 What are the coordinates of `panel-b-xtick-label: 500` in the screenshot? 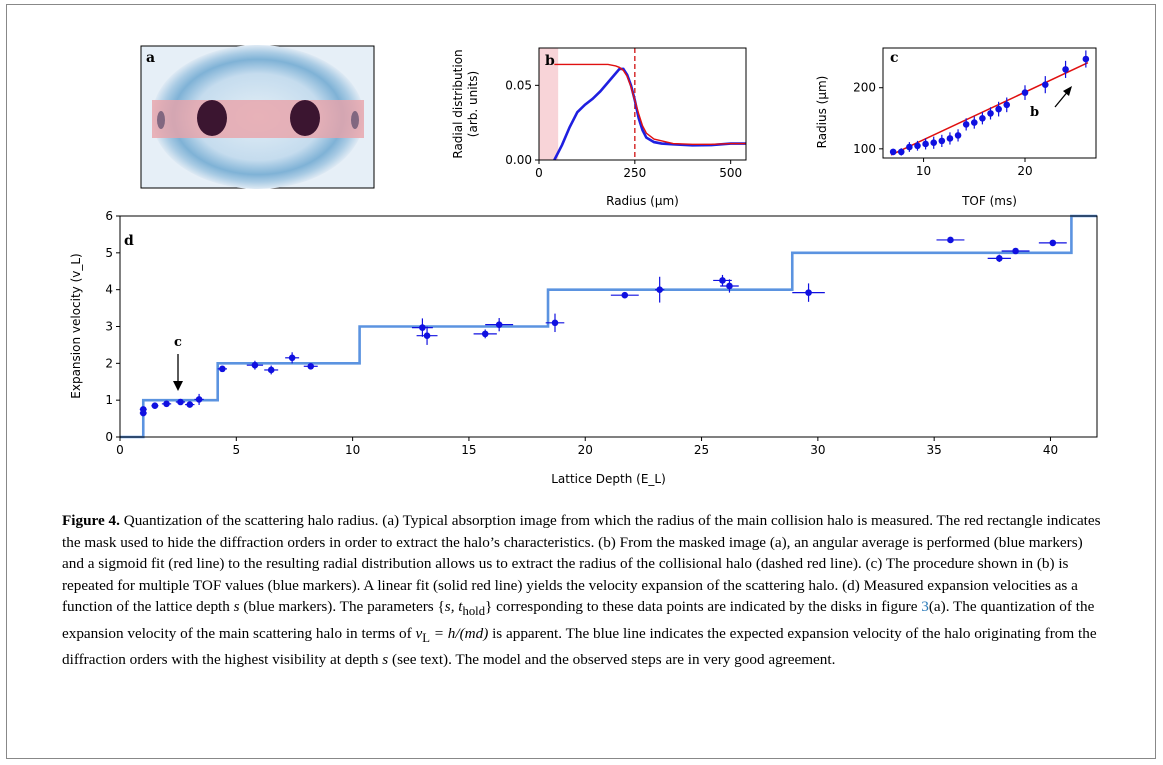 It's located at (730, 173).